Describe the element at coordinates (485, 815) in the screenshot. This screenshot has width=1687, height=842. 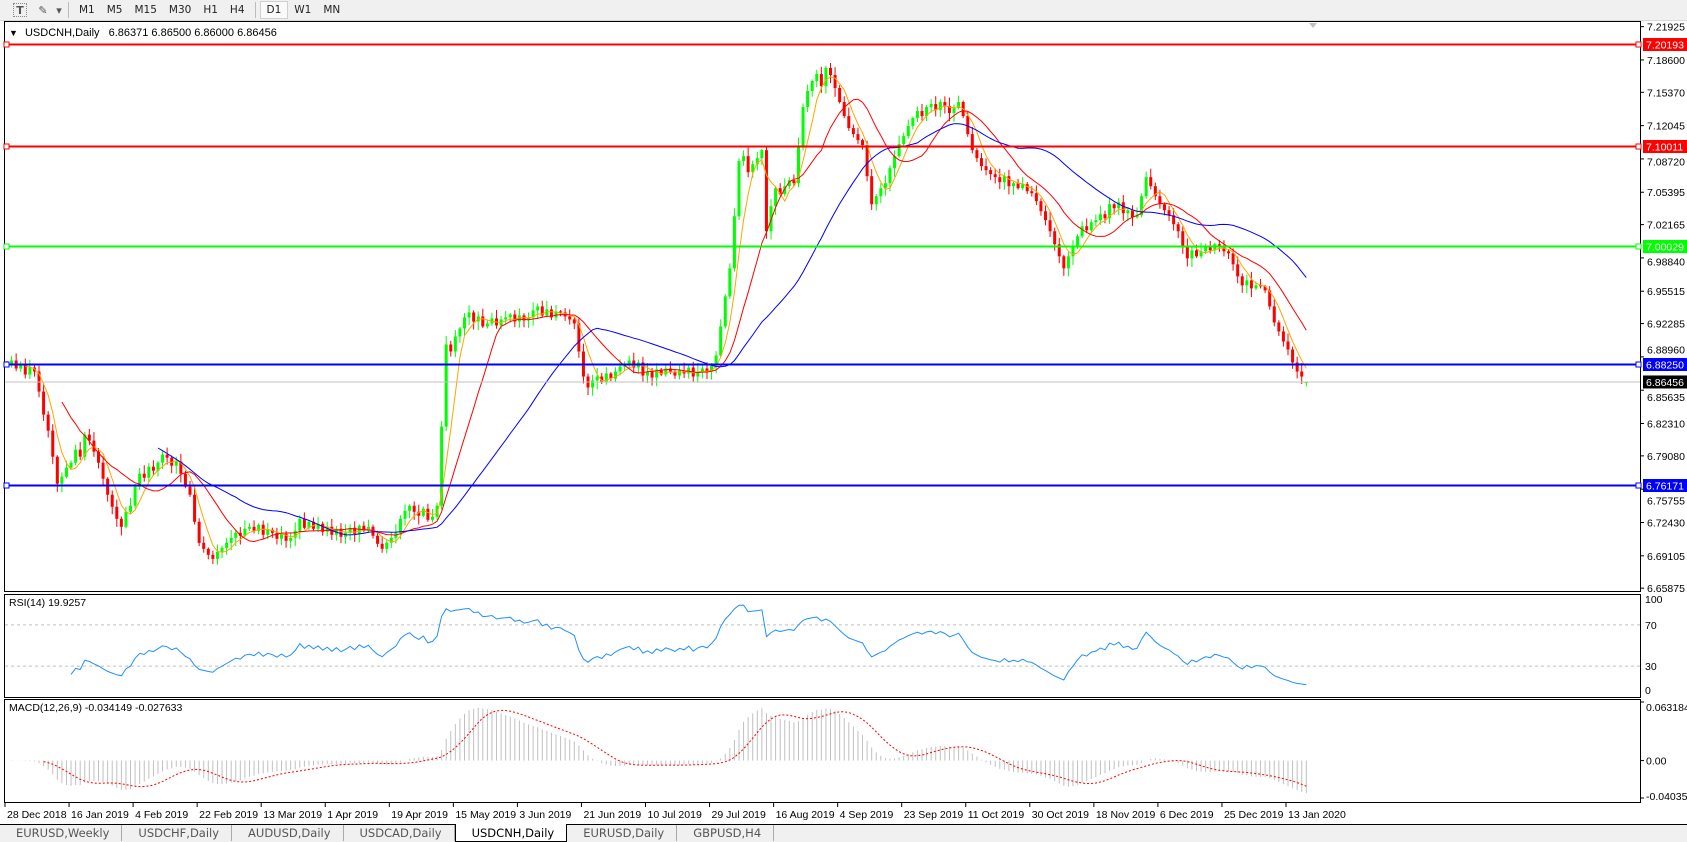
I see `date-tick-label: 15 May 2019` at that location.